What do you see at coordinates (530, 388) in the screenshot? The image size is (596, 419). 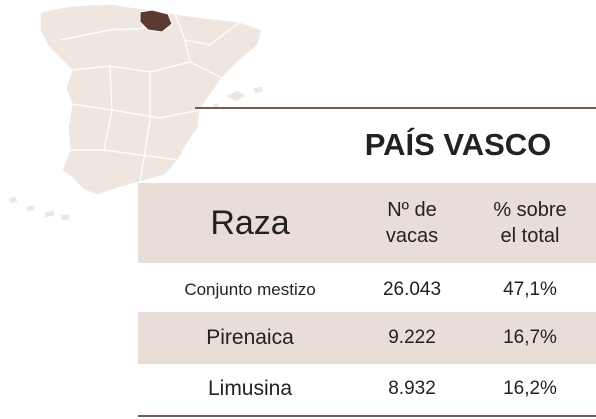 I see `table-cell: 16,2%` at bounding box center [530, 388].